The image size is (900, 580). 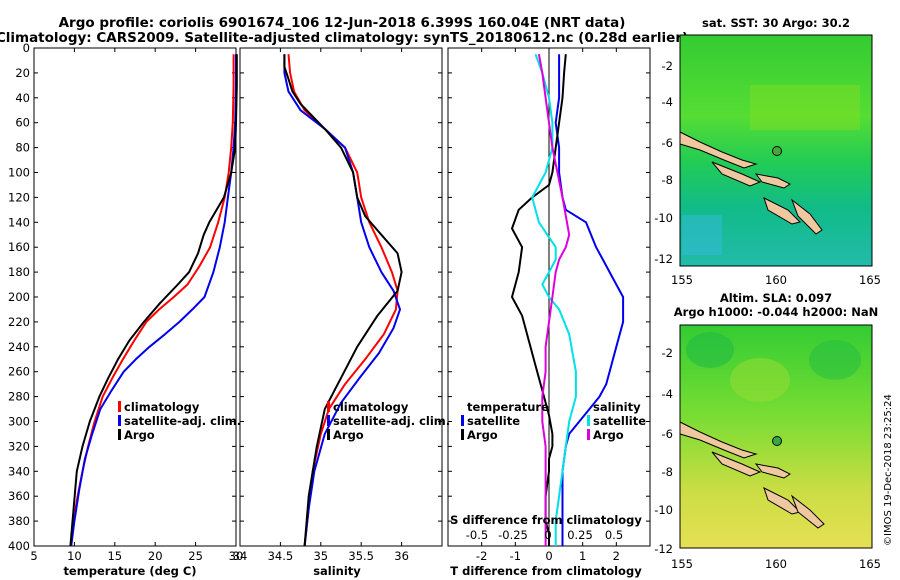 What do you see at coordinates (702, 235) in the screenshot?
I see `sst-cool-patch` at bounding box center [702, 235].